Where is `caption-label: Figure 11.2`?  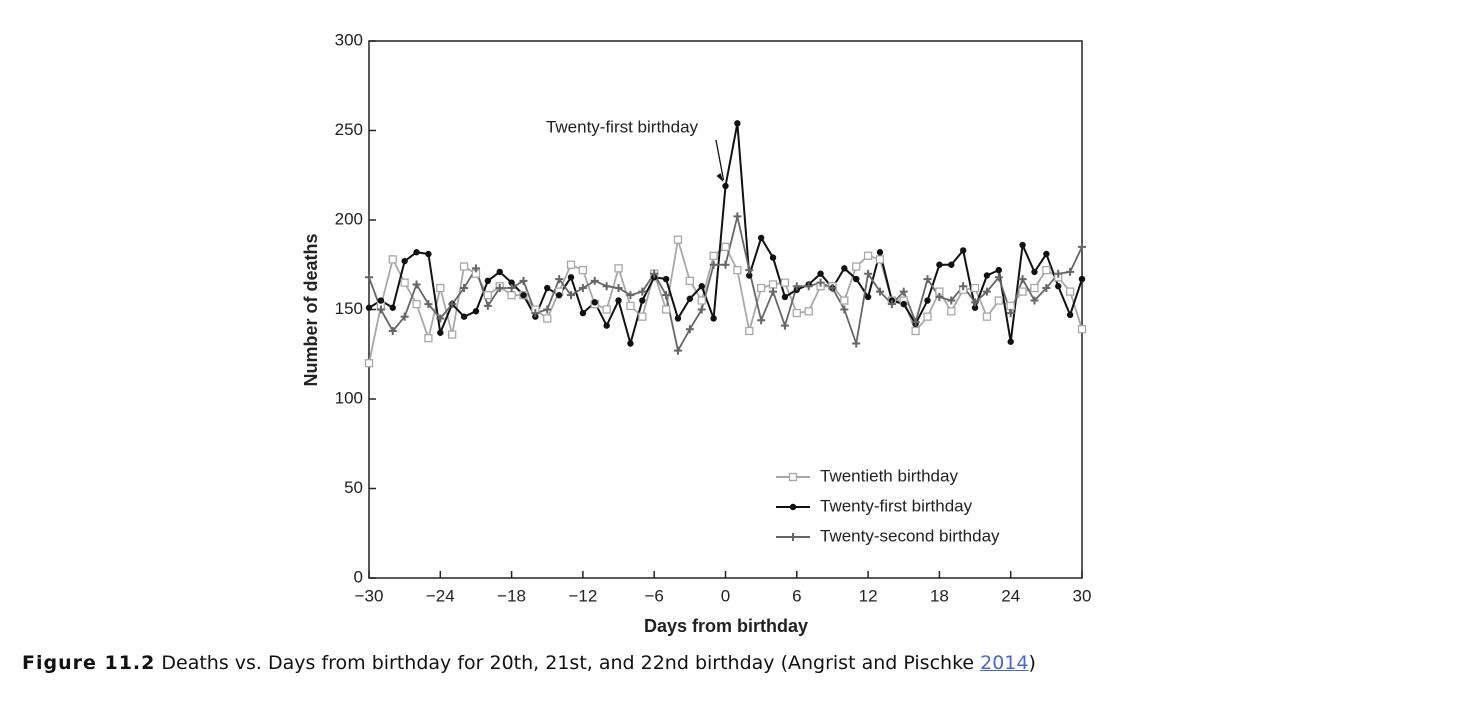 caption-label: Figure 11.2 is located at coordinates (89, 663).